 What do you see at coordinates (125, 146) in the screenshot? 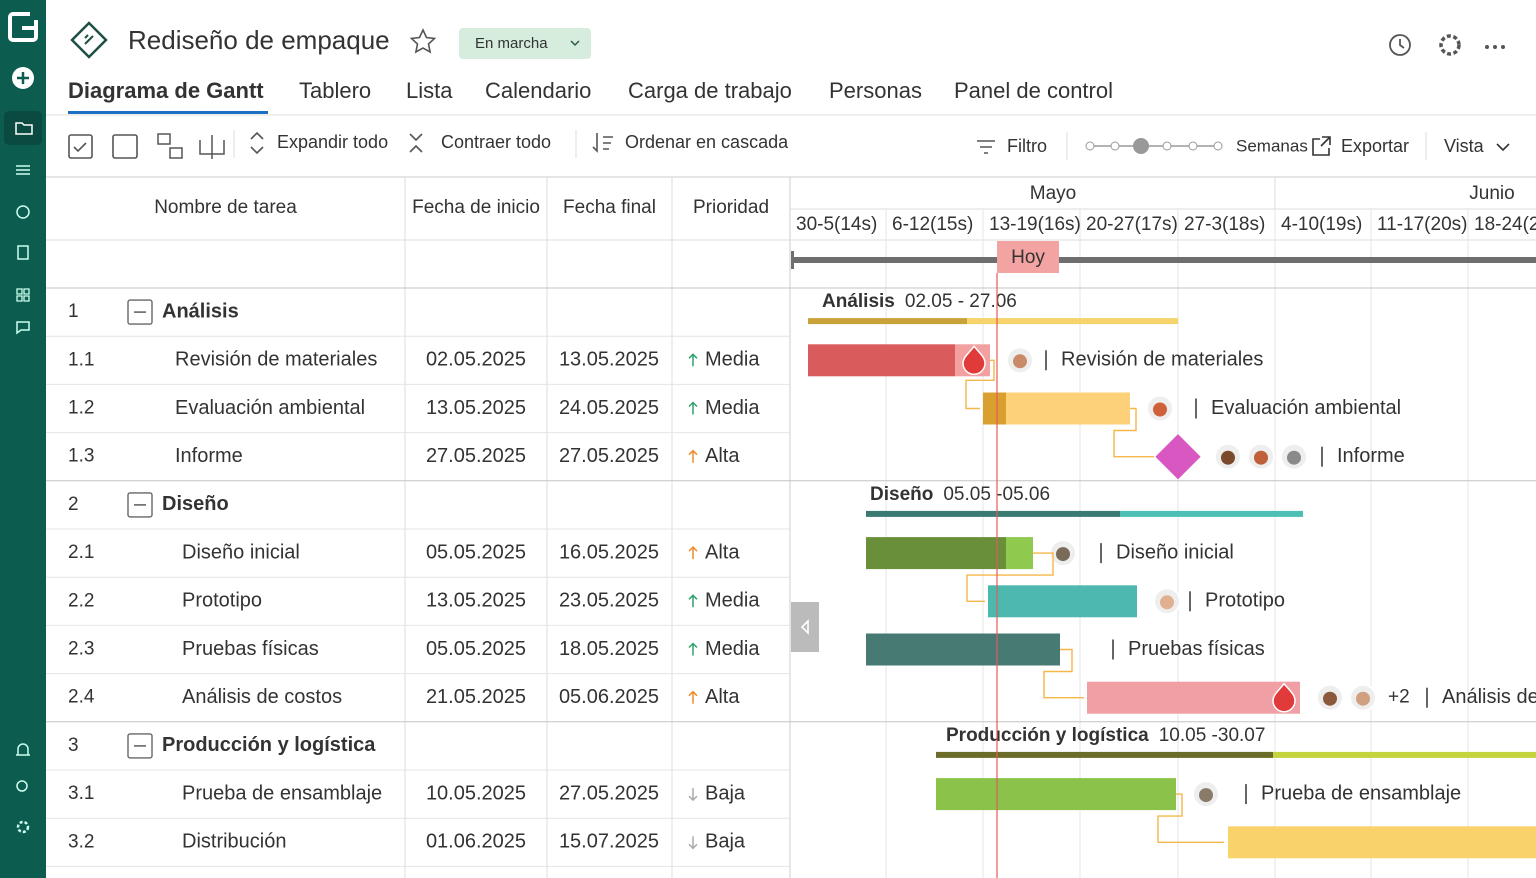
I see `add-task-icon` at bounding box center [125, 146].